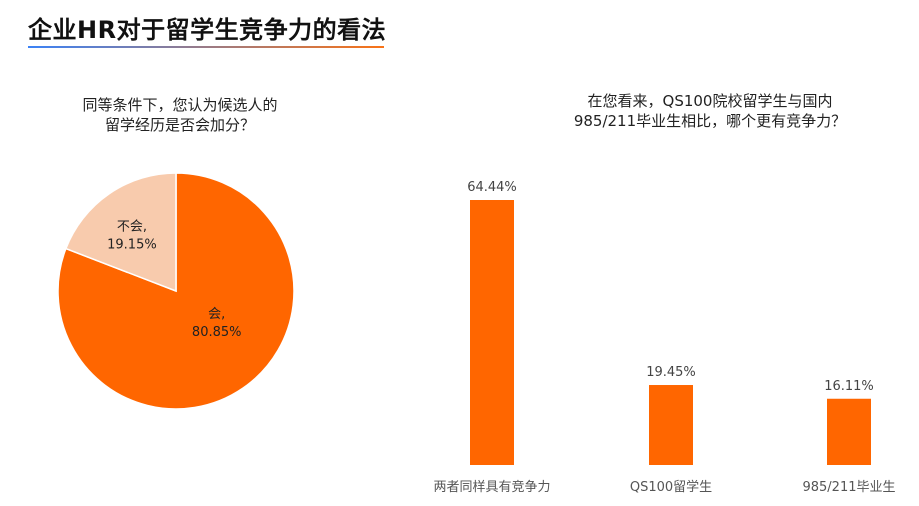 The width and height of the screenshot is (919, 506). Describe the element at coordinates (180, 115) in the screenshot. I see `pie-chart-question: 同等条件下，您认为候选人的 留学经历是否会加分？` at that location.